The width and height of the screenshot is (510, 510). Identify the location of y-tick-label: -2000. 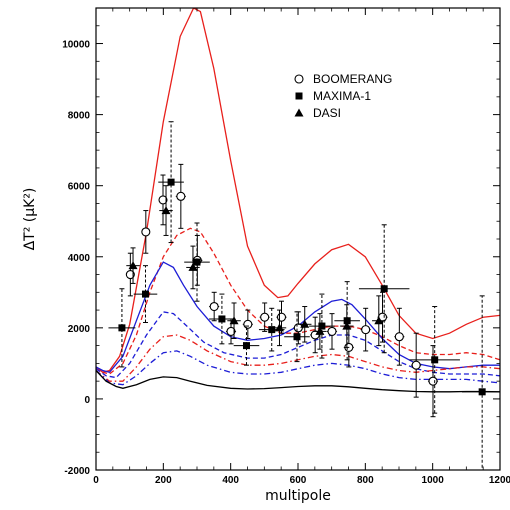
(77, 471).